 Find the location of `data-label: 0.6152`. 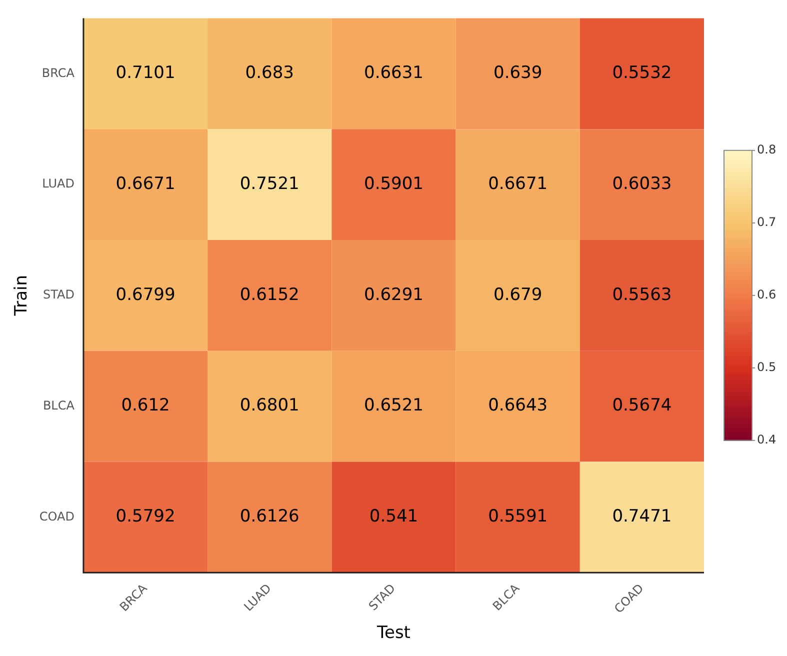

data-label: 0.6152 is located at coordinates (270, 294).